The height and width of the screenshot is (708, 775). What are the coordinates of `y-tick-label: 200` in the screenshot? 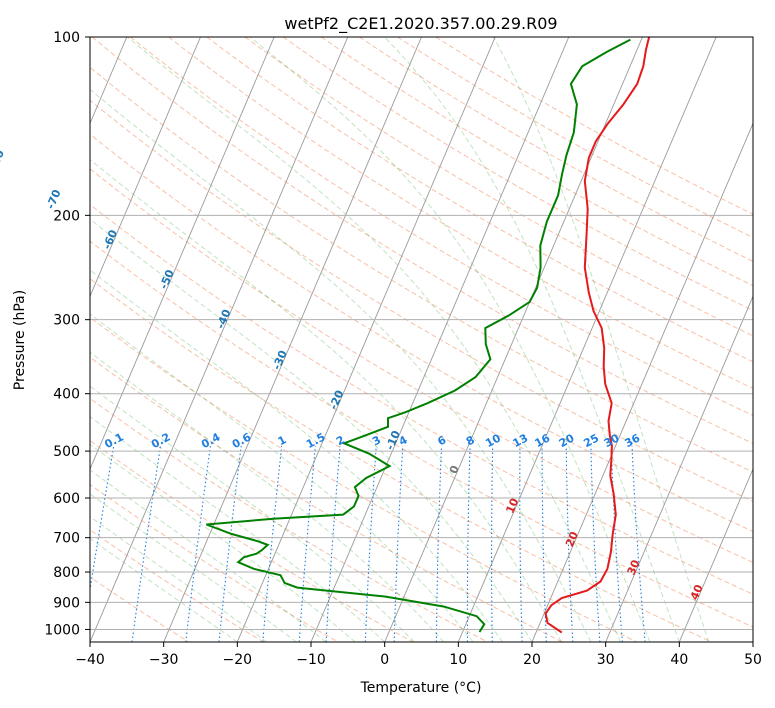 It's located at (66, 216).